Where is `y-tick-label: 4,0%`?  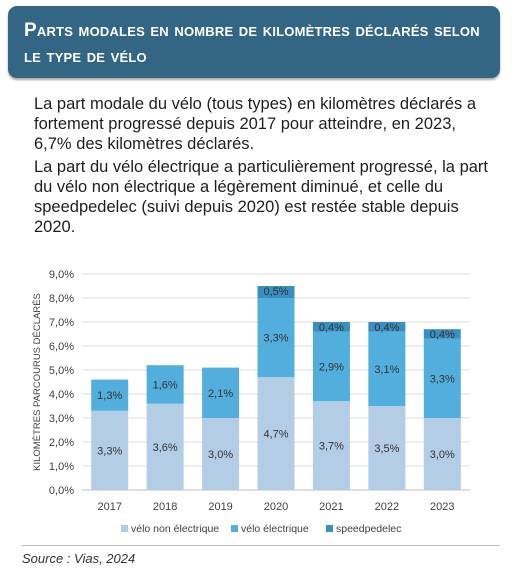 y-tick-label: 4,0% is located at coordinates (61, 395).